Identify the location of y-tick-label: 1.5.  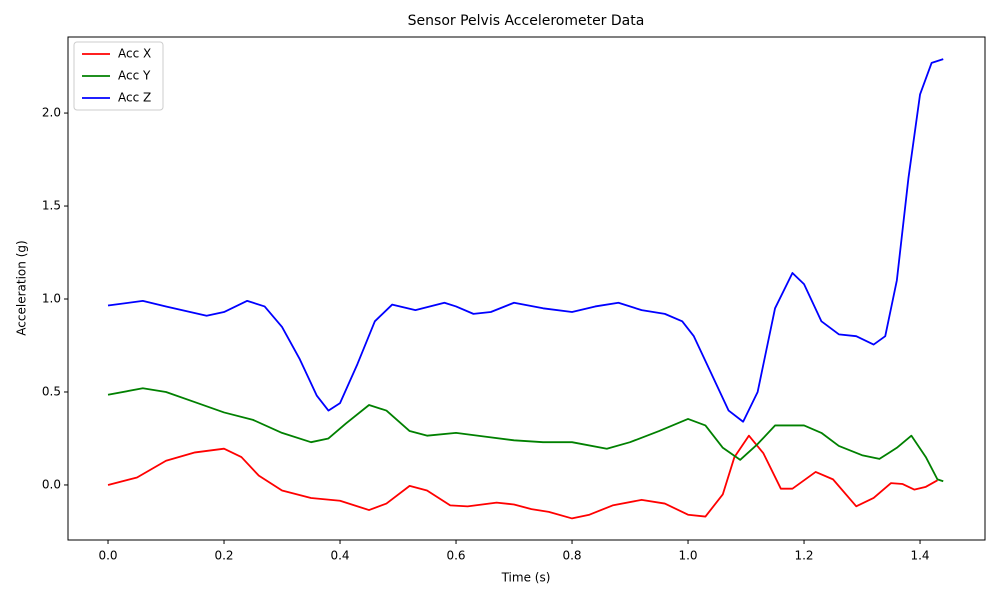
(51, 206).